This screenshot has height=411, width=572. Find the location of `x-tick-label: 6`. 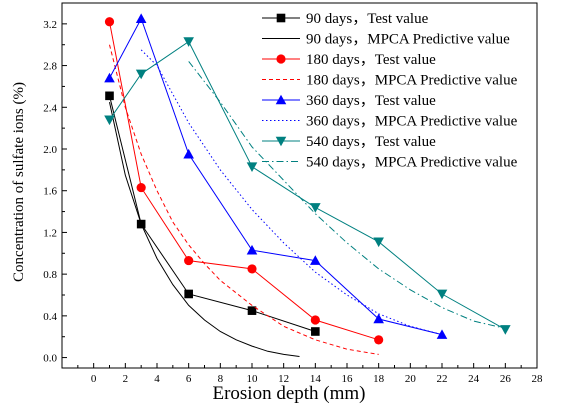

x-tick-label: 6 is located at coordinates (189, 379).